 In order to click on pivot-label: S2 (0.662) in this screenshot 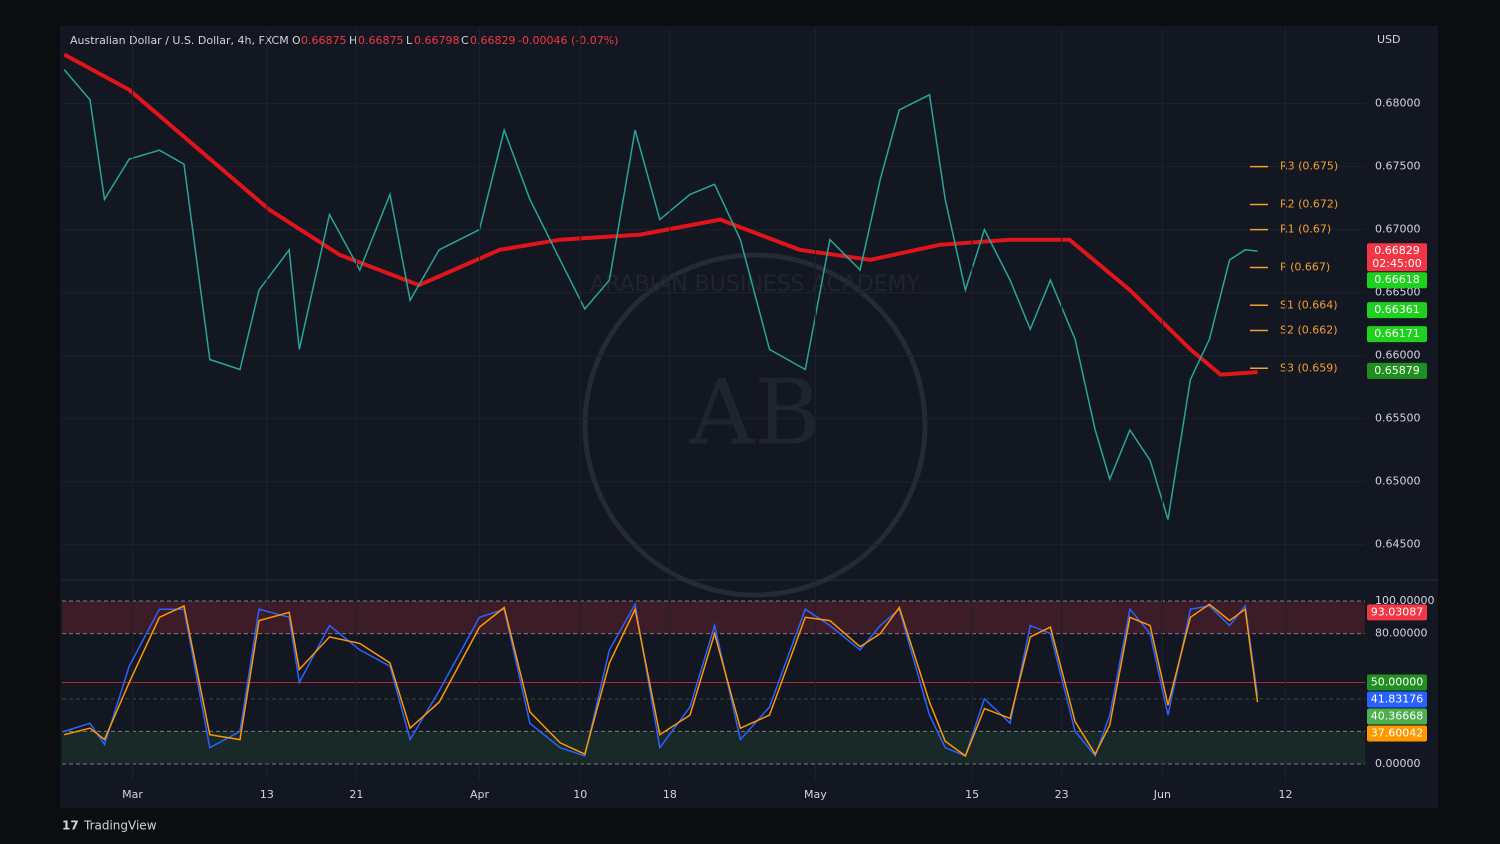, I will do `click(1309, 329)`.